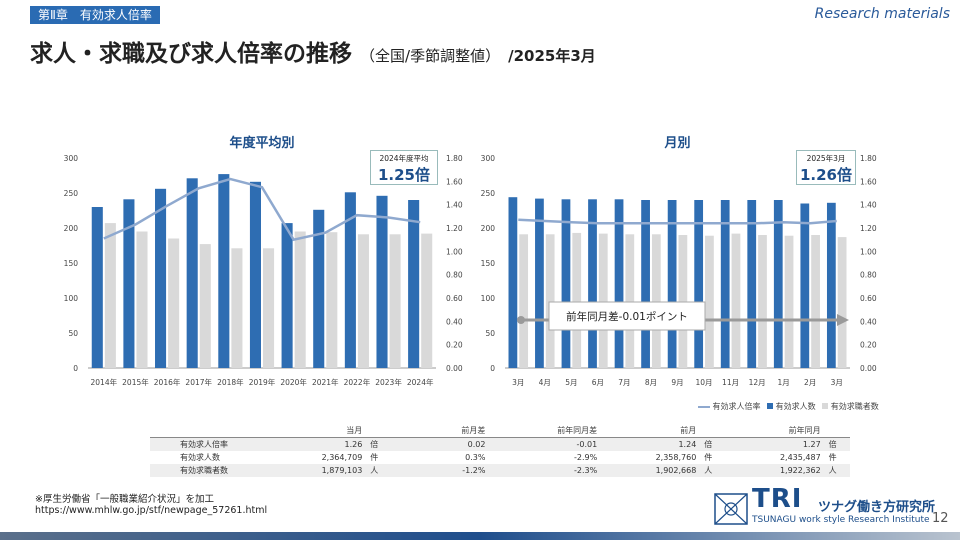  I want to click on stats-header-row: 当月 前月差 前年同月差 前月 前年同月, so click(500, 430).